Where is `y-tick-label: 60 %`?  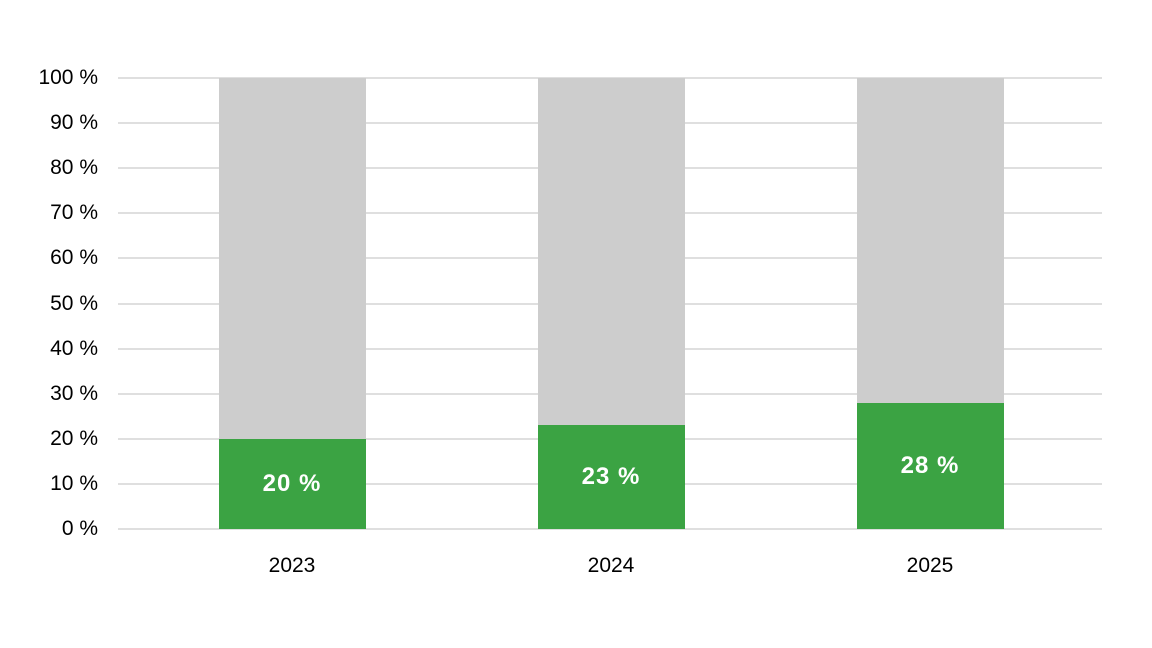 y-tick-label: 60 % is located at coordinates (74, 258).